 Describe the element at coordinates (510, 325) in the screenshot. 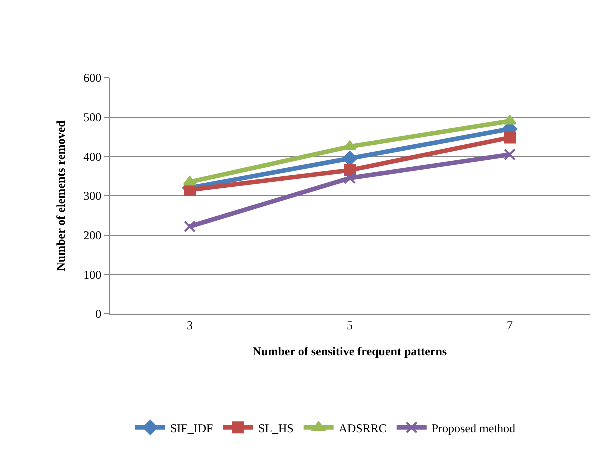

I see `x-tick-label: 7` at that location.